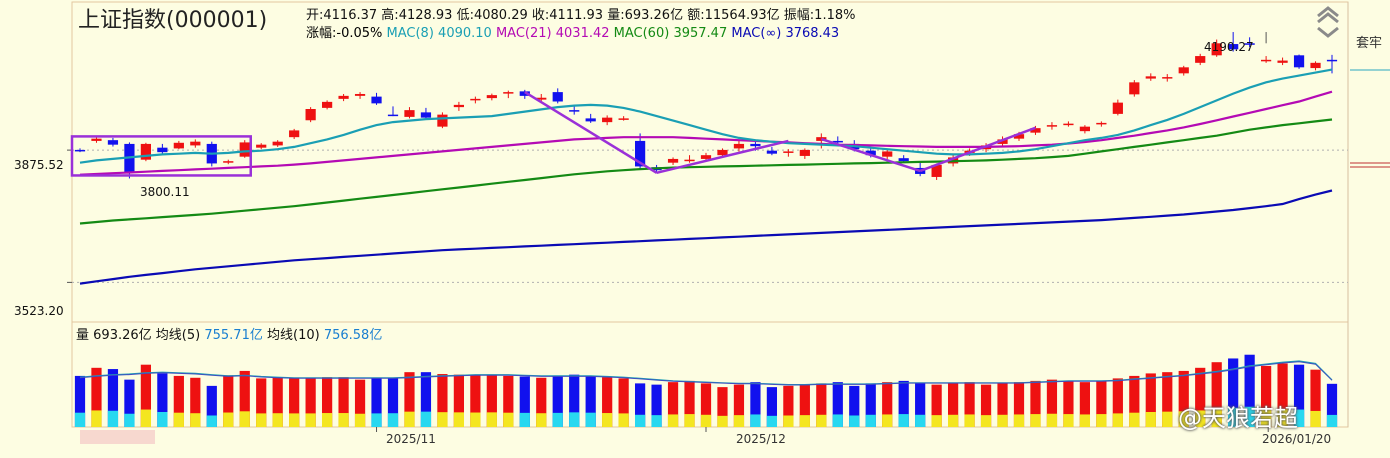 This screenshot has width=1390, height=458. Describe the element at coordinates (799, 15) in the screenshot. I see `amplitude-label: 振幅:` at that location.